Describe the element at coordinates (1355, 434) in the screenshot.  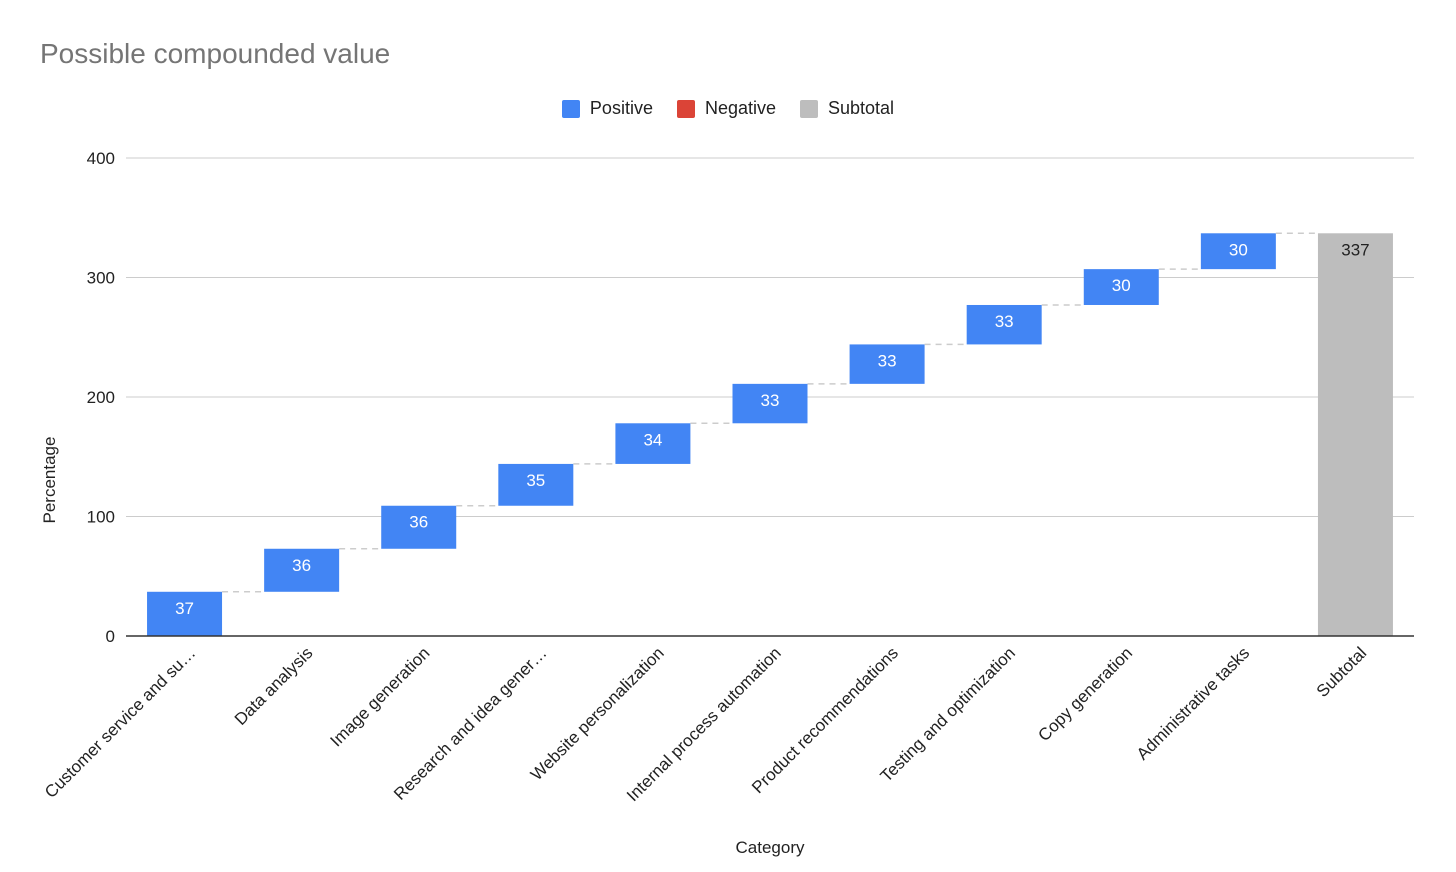
I see `bar-subtotal` at that location.